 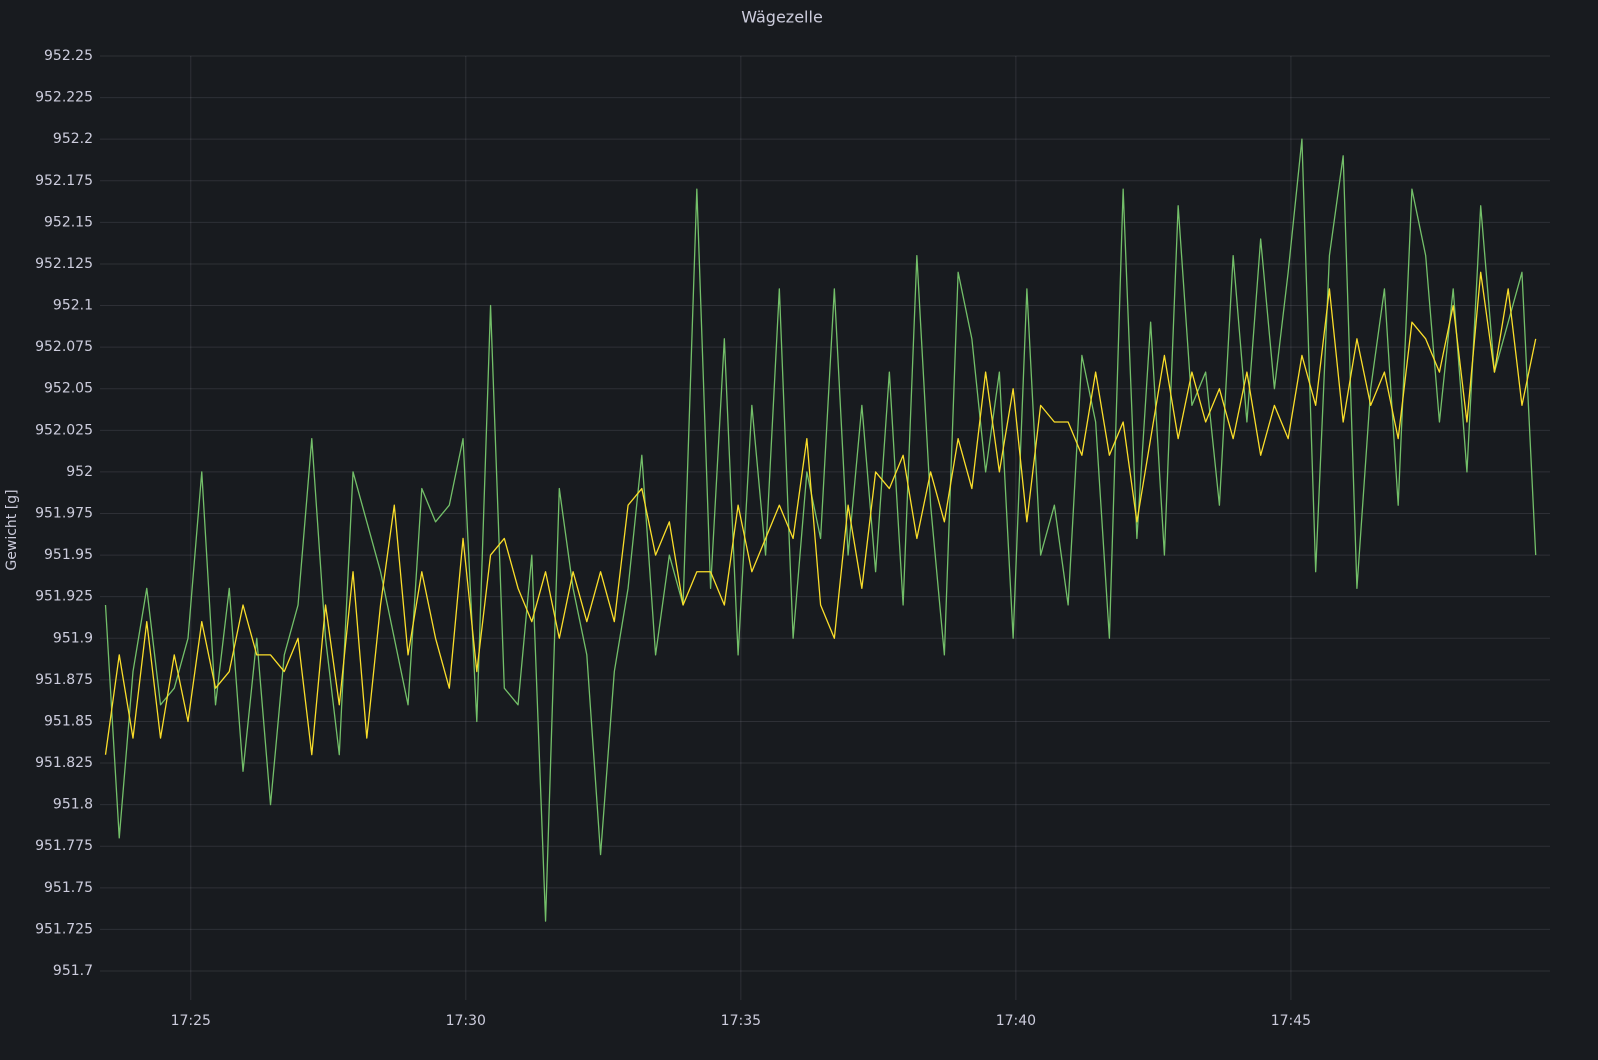 What do you see at coordinates (466, 1021) in the screenshot?
I see `x-tick-label: 17:30` at bounding box center [466, 1021].